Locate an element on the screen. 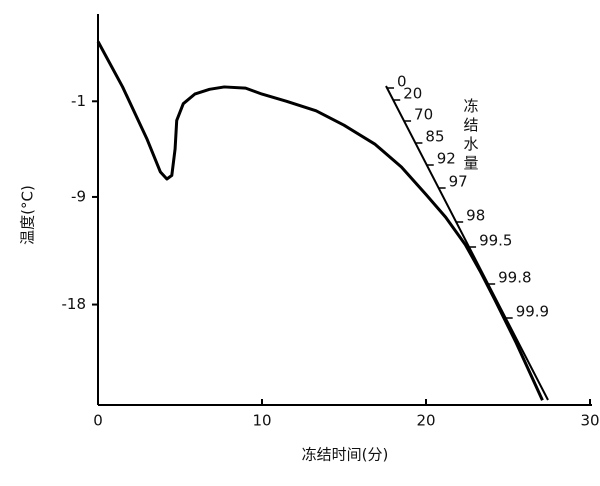 The image size is (600, 486). scale-label: 98 is located at coordinates (475, 216).